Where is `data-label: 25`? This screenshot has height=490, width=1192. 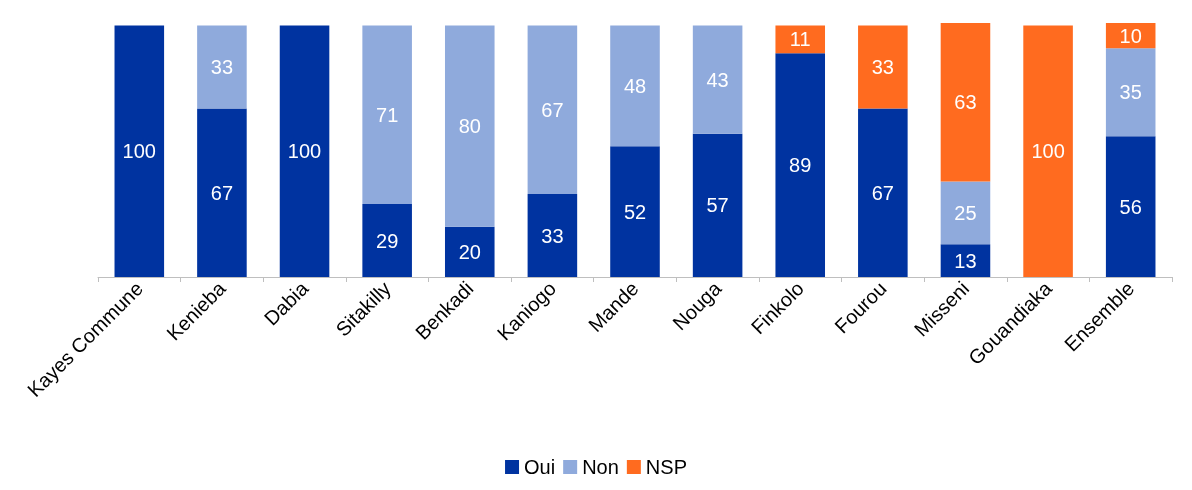 data-label: 25 is located at coordinates (965, 212).